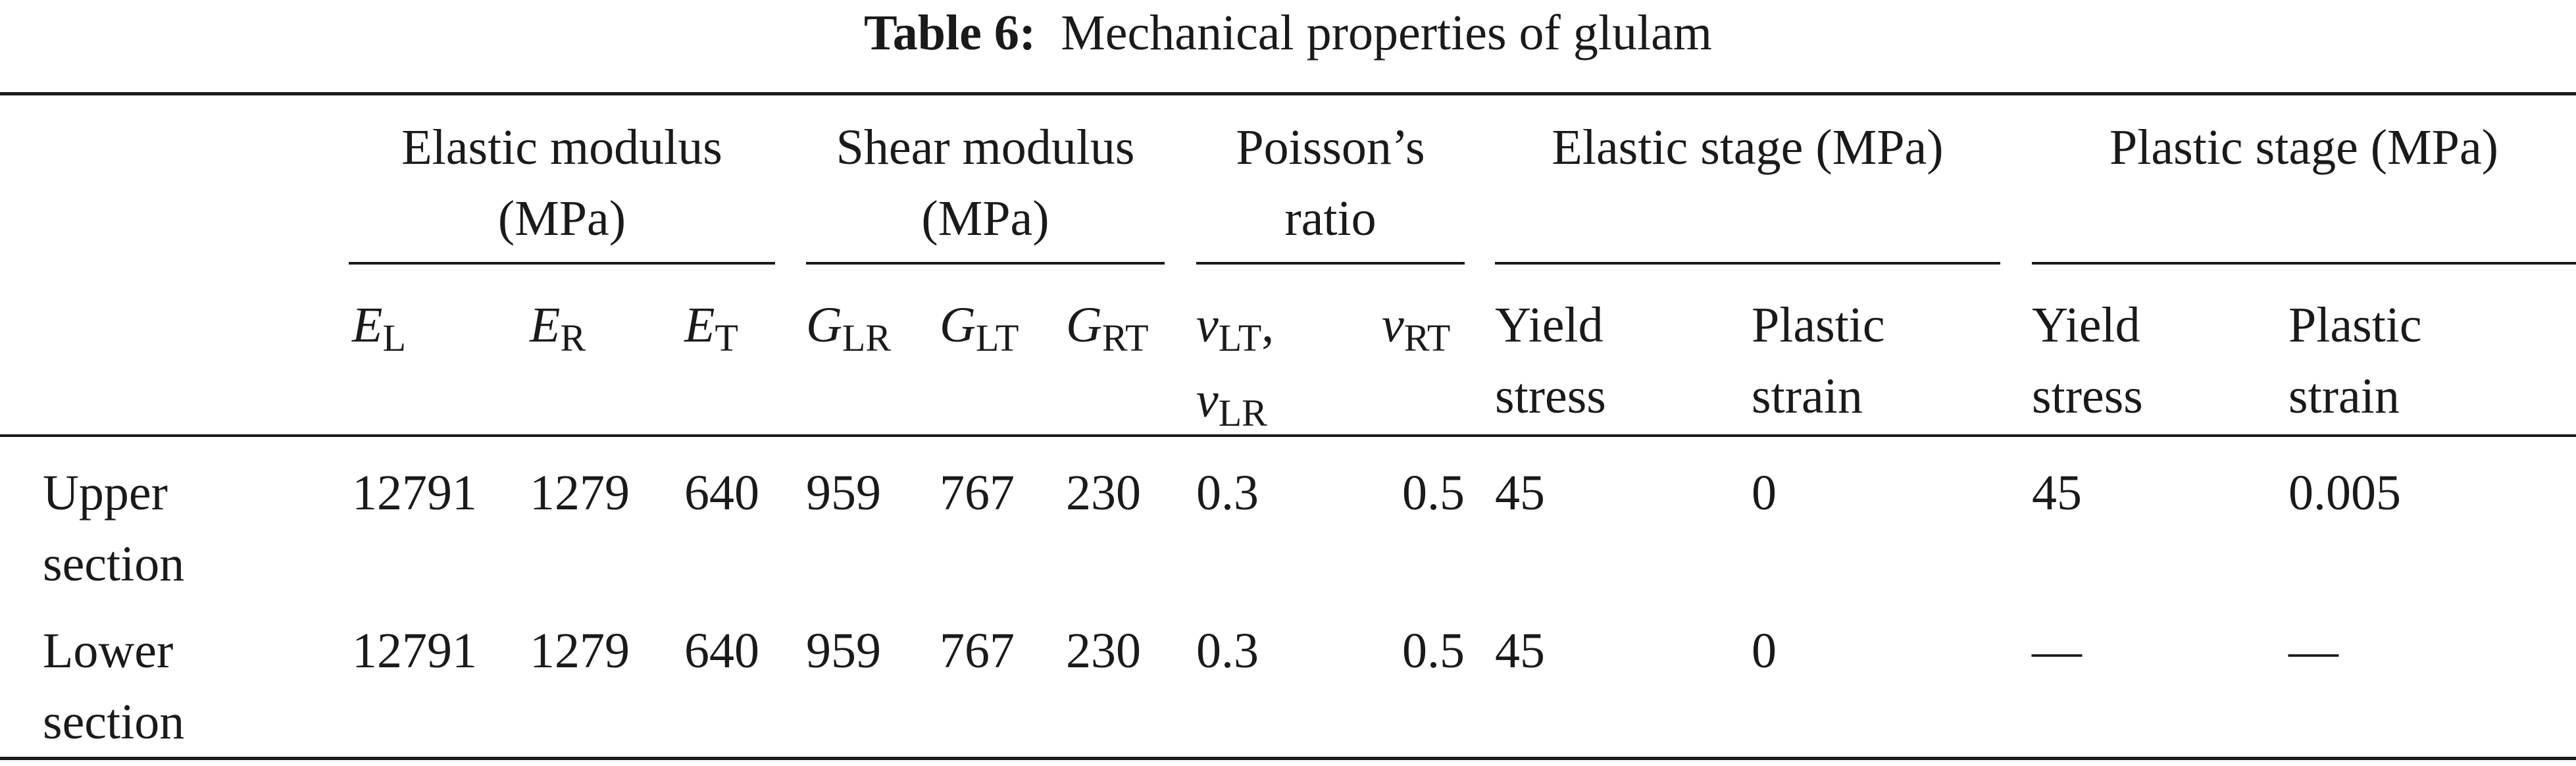 Image resolution: width=2576 pixels, height=766 pixels. I want to click on table-title: Mechanical properties of glulam, so click(1386, 33).